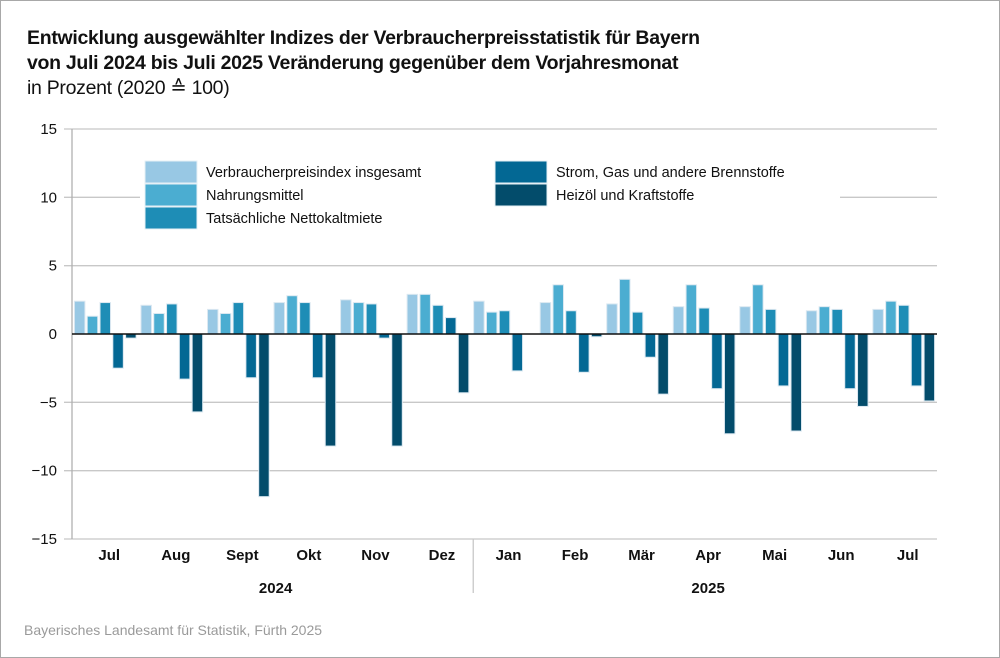 This screenshot has width=1000, height=658. Describe the element at coordinates (44, 471) in the screenshot. I see `y-tick-label: −10` at that location.